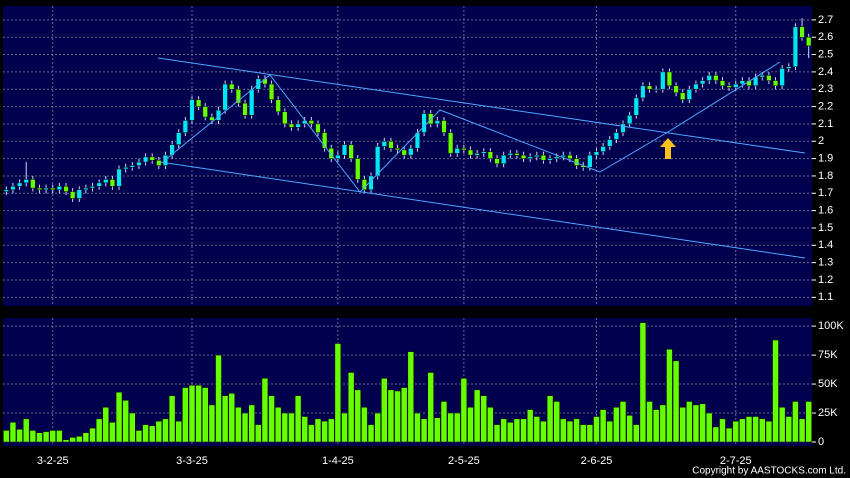 This screenshot has width=850, height=478. What do you see at coordinates (821, 141) in the screenshot?
I see `y-tick-label: 2` at bounding box center [821, 141].